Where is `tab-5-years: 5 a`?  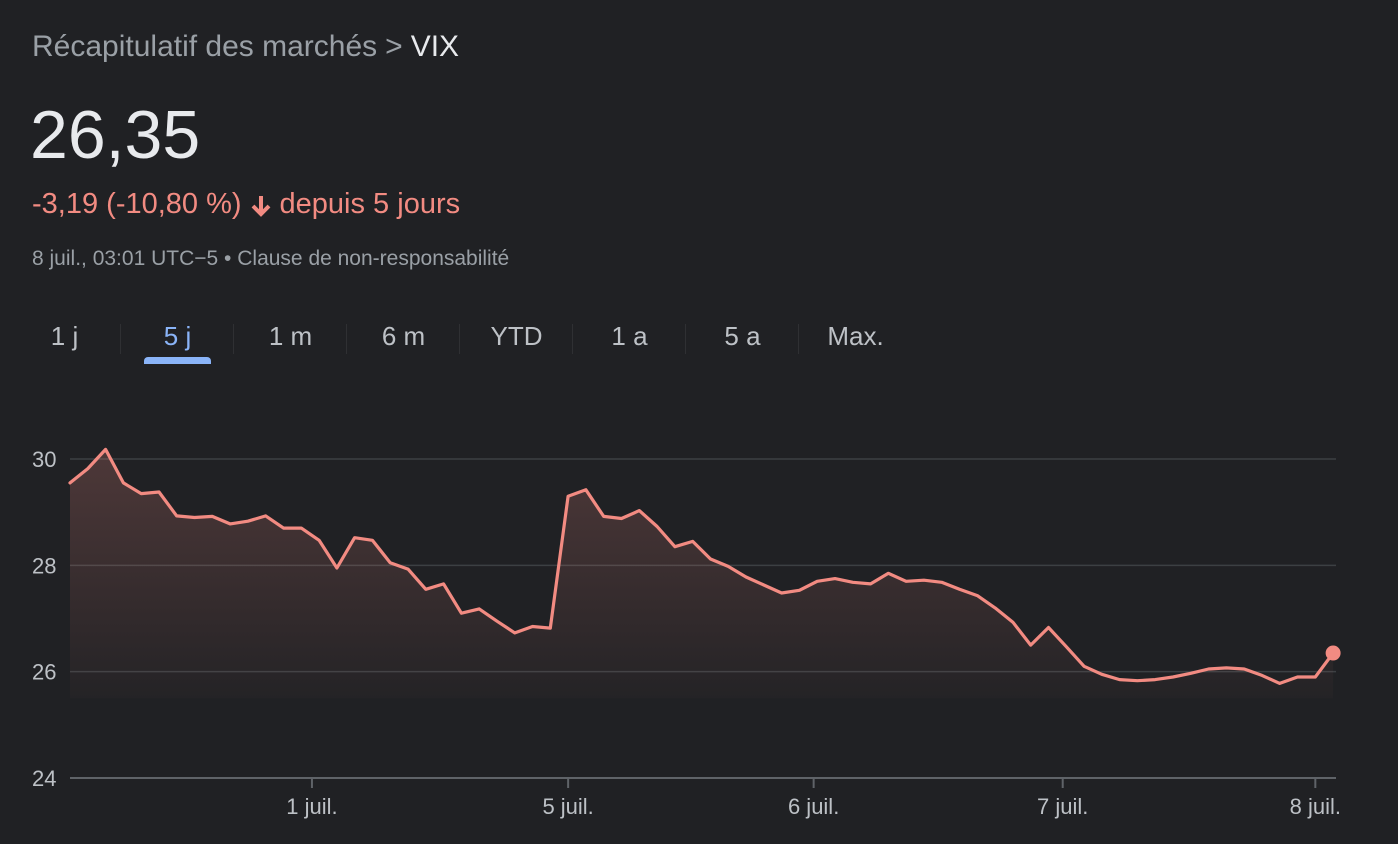
tab-5-years: 5 a is located at coordinates (742, 336).